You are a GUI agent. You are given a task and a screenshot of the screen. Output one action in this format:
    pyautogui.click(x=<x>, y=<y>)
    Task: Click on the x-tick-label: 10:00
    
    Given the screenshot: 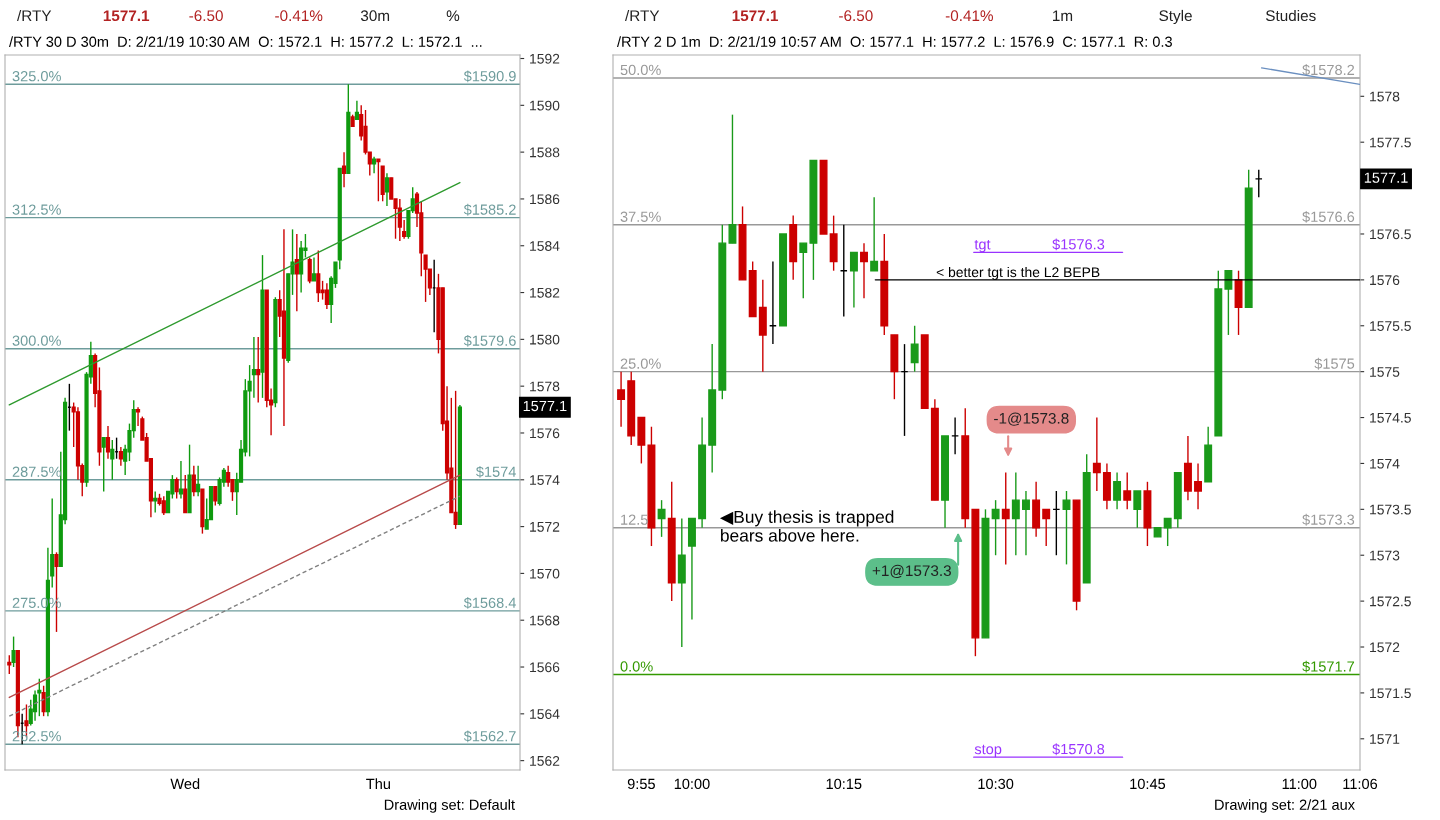 What is the action you would take?
    pyautogui.click(x=692, y=784)
    